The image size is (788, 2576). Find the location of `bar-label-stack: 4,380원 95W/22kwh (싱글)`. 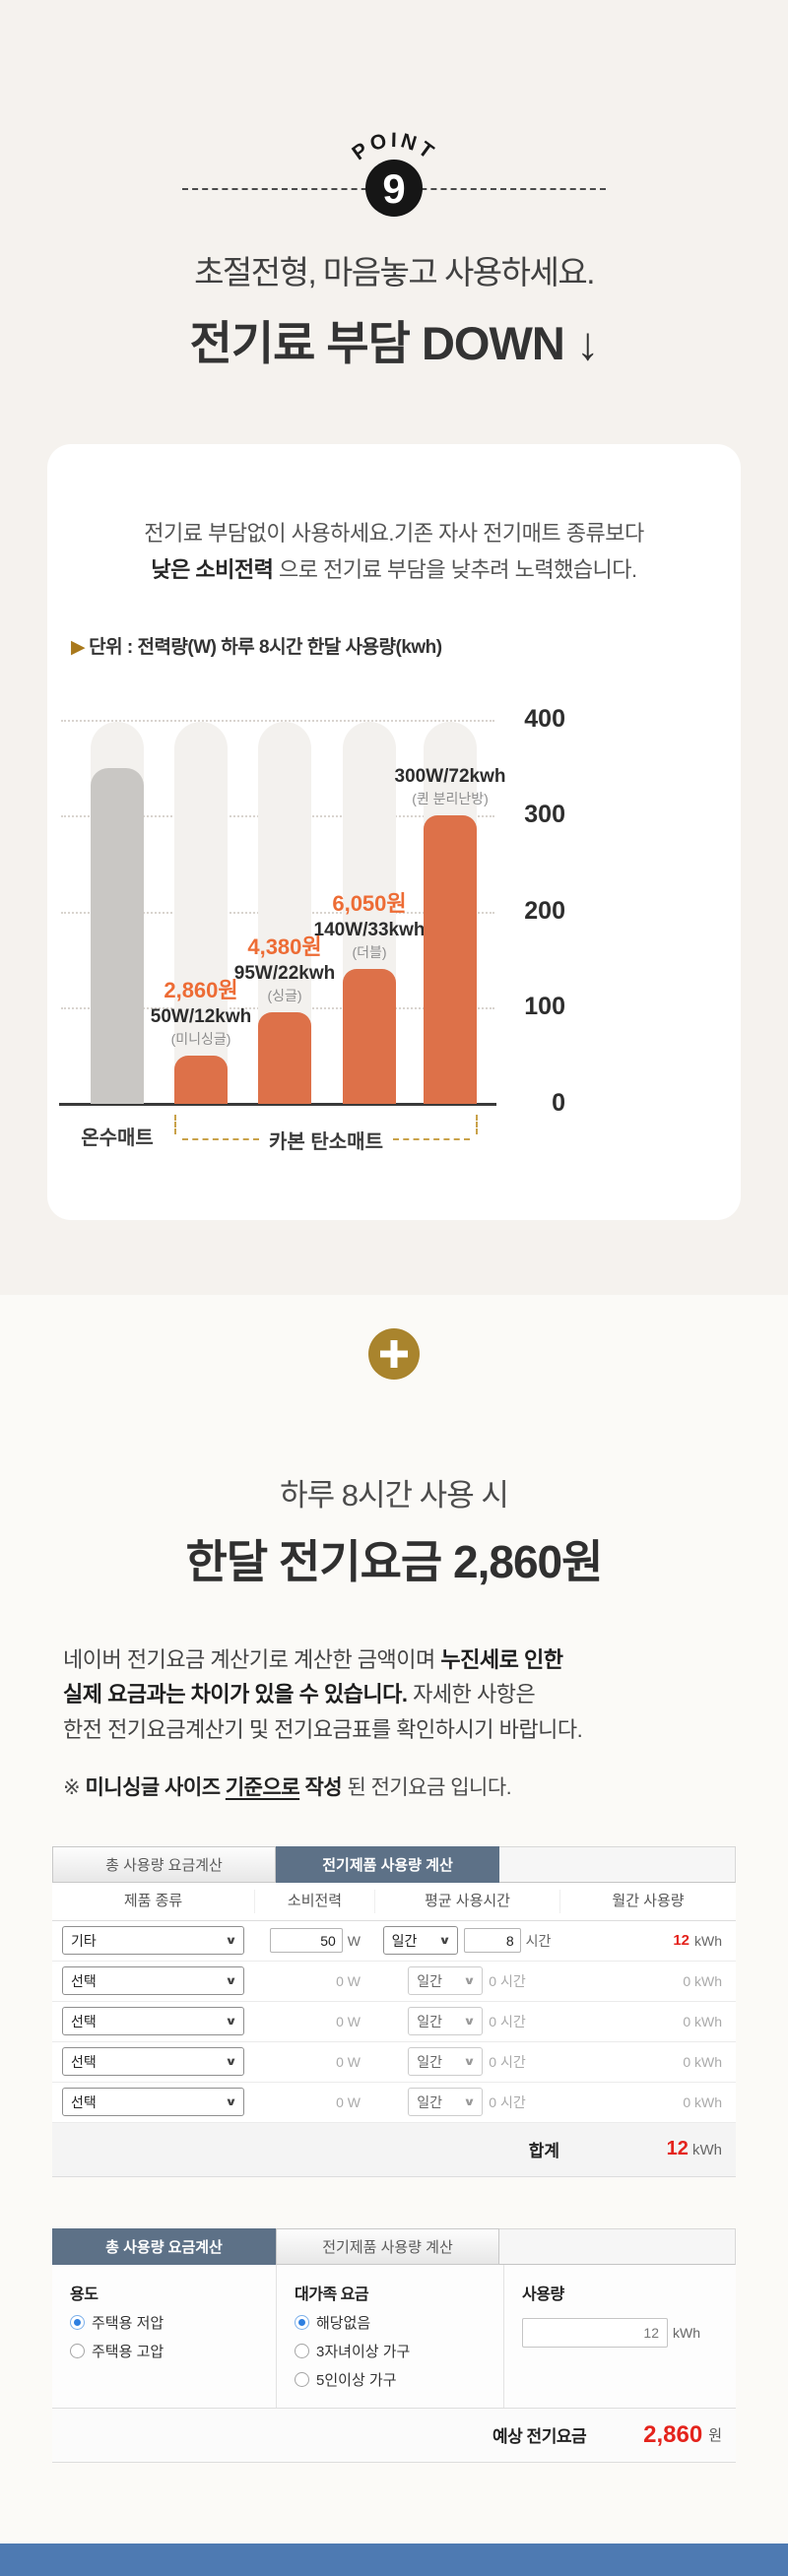

bar-label-stack: 4,380원 95W/22kwh (싱글) is located at coordinates (284, 968).